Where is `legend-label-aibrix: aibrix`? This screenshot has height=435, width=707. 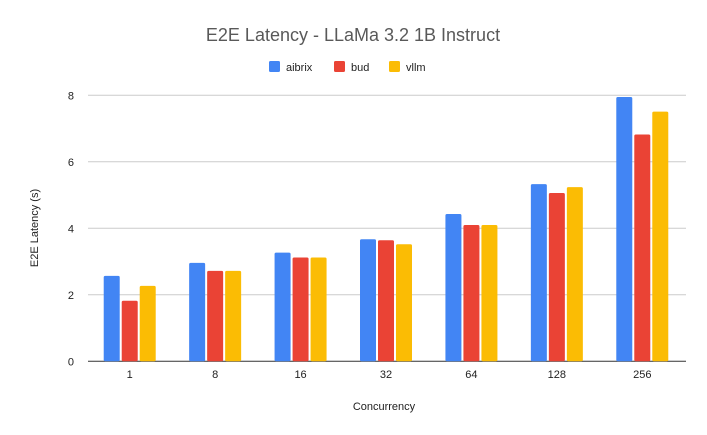
legend-label-aibrix: aibrix is located at coordinates (299, 68).